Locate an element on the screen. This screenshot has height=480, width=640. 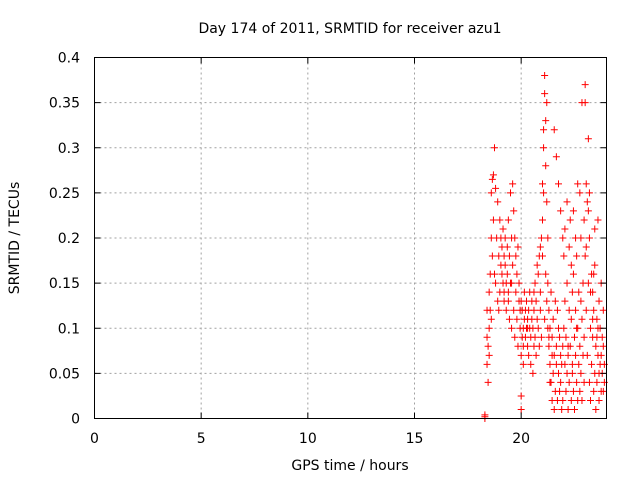
y-tick-label: 0.2 is located at coordinates (69, 239).